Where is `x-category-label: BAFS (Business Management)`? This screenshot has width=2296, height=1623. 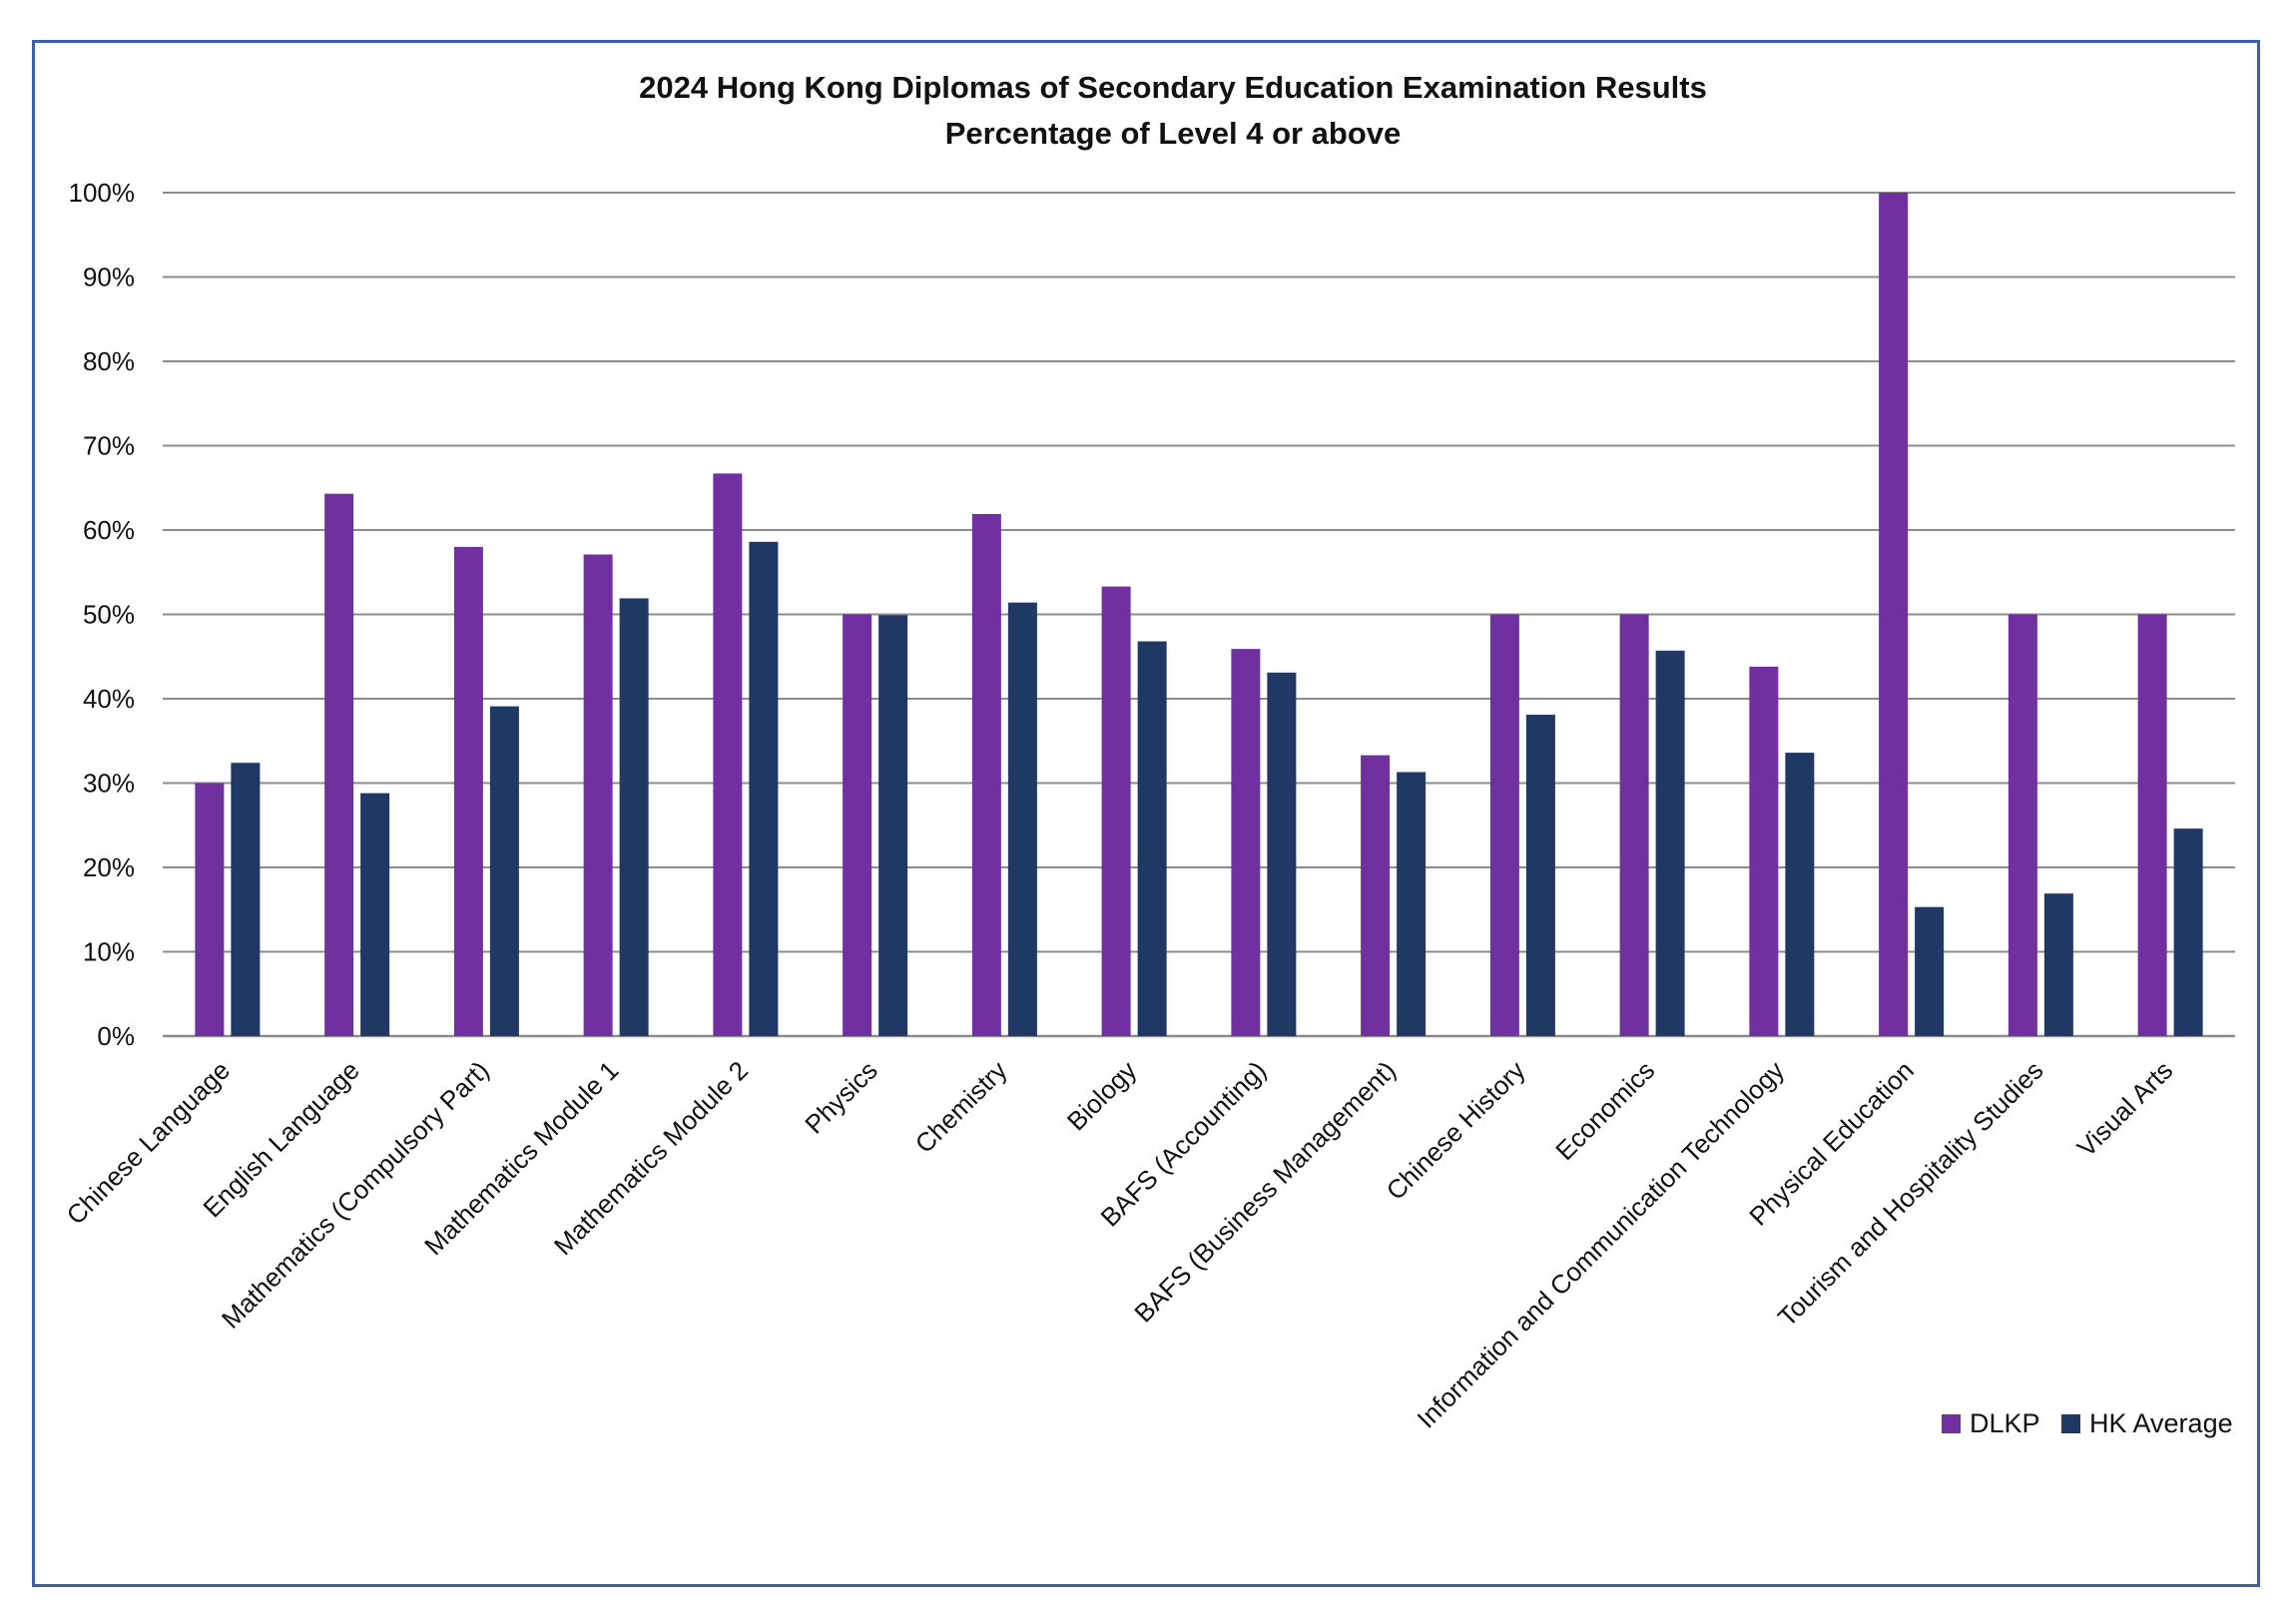 x-category-label: BAFS (Business Management) is located at coordinates (1265, 1192).